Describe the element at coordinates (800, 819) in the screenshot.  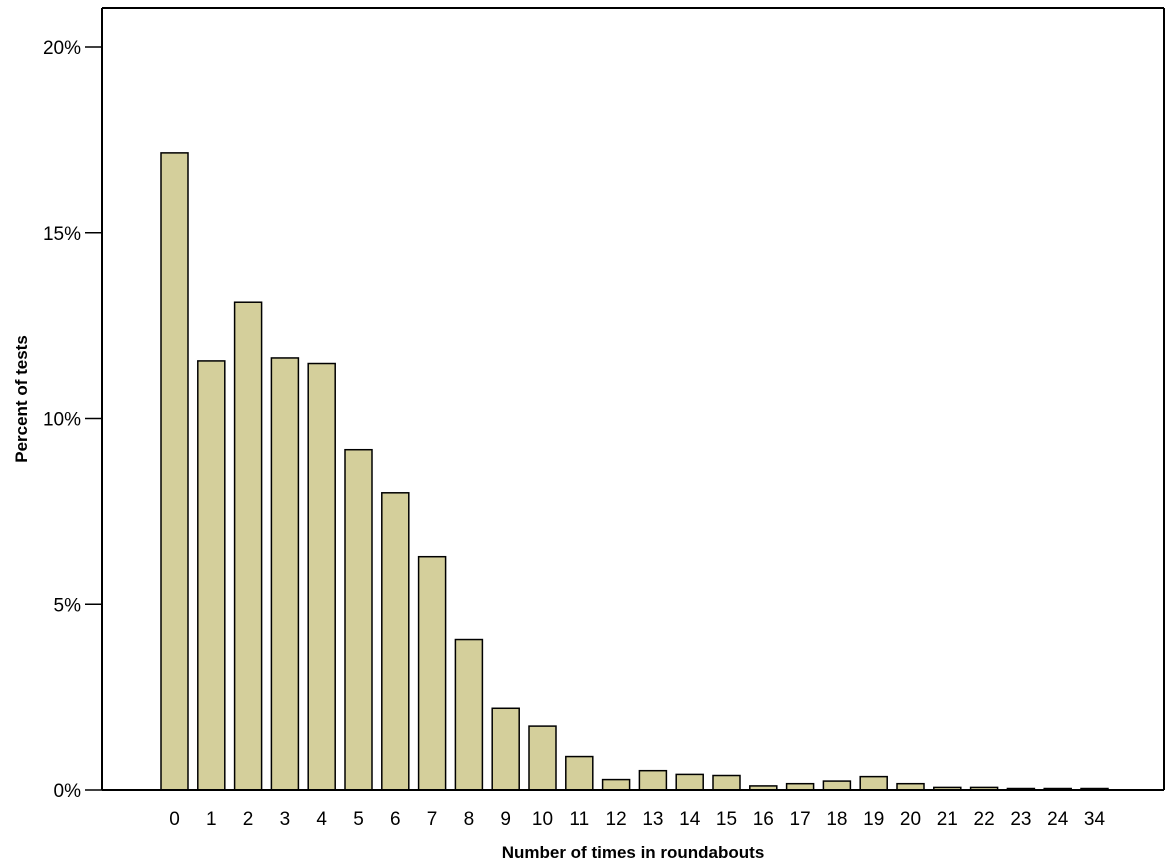
I see `x-tick-label: 17` at that location.